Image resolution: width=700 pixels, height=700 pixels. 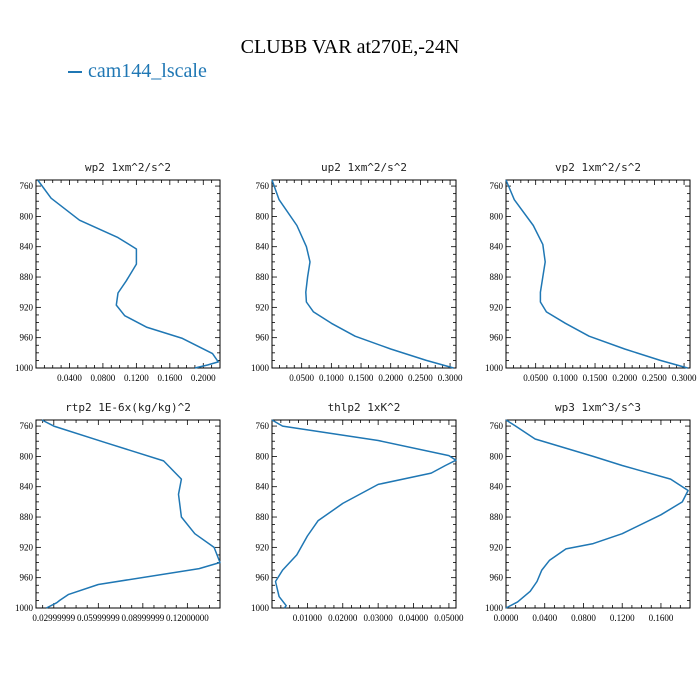 What do you see at coordinates (598, 167) in the screenshot?
I see `subplot-title: vp2 1xm^2/s^2` at bounding box center [598, 167].